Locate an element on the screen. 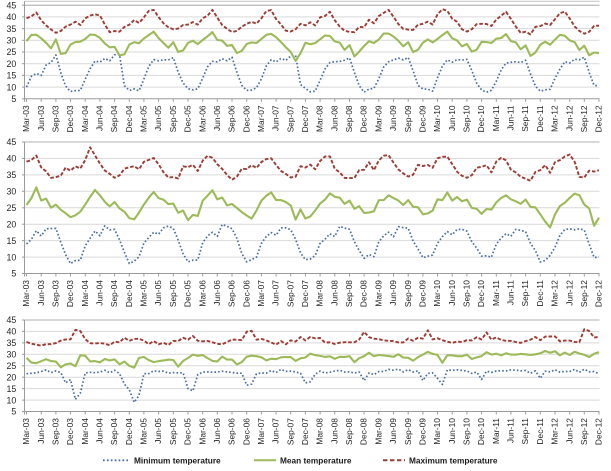  svg-text: Mar-12 is located at coordinates (555, 431).